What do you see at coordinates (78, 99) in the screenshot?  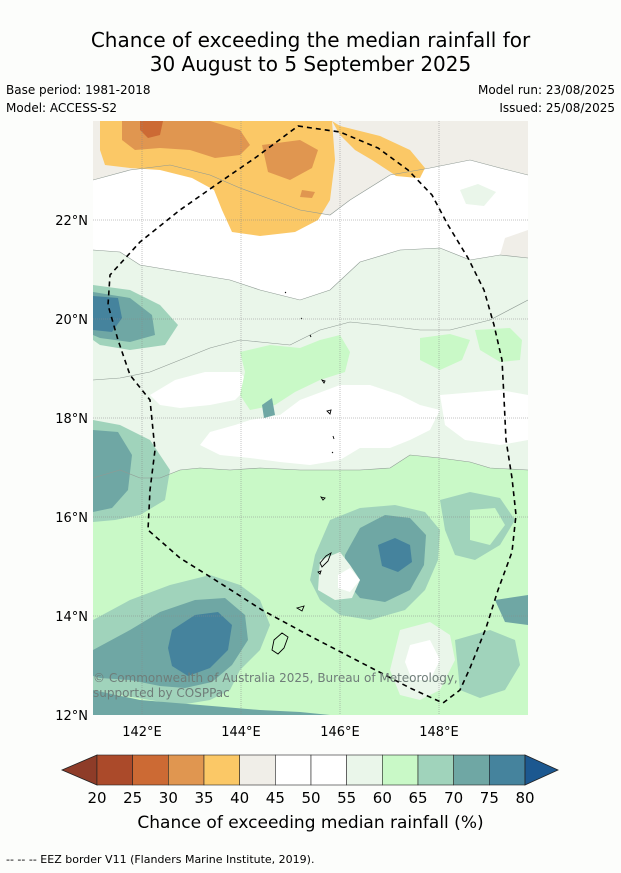 I see `meta-left: Base period: 1981-2018 Model: ACCESS-S2` at bounding box center [78, 99].